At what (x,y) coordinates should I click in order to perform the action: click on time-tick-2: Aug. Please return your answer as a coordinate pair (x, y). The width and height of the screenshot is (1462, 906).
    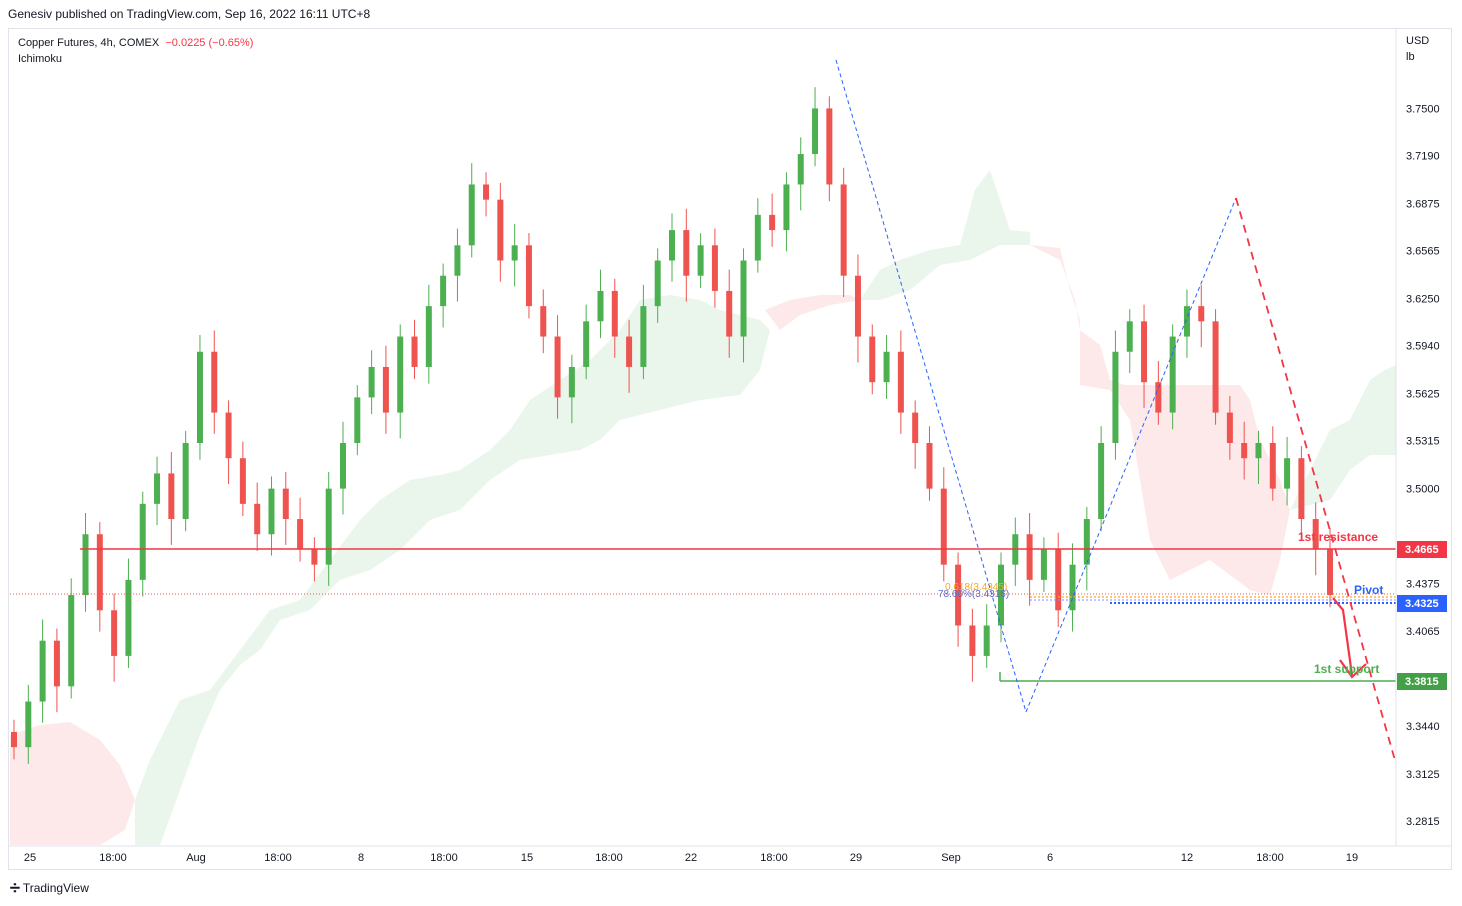
    Looking at the image, I should click on (196, 858).